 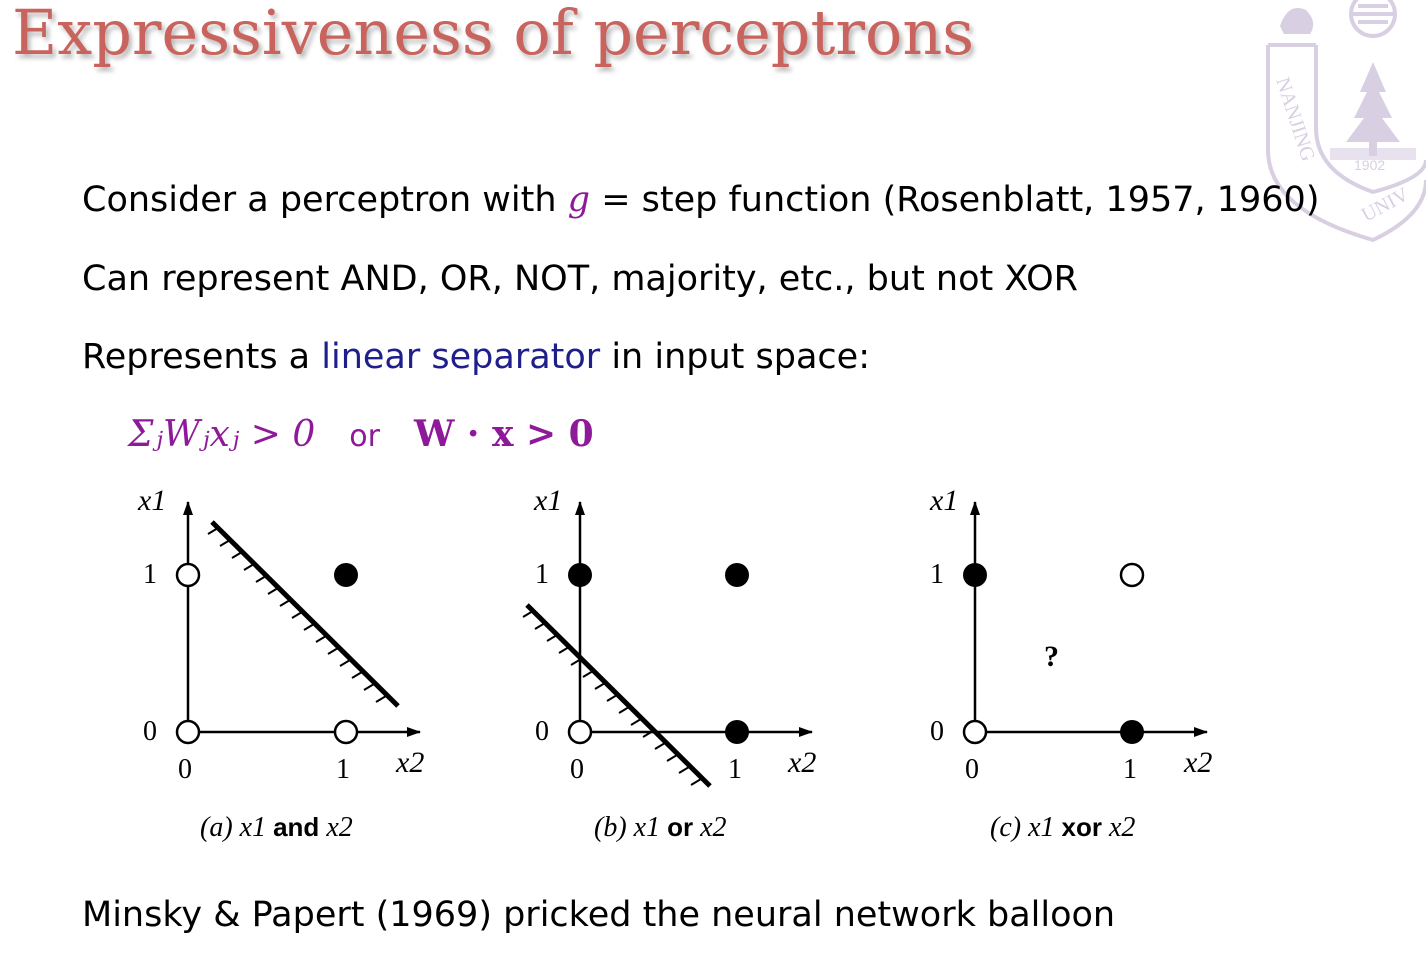 I want to click on g-symbol: g, so click(x=579, y=200).